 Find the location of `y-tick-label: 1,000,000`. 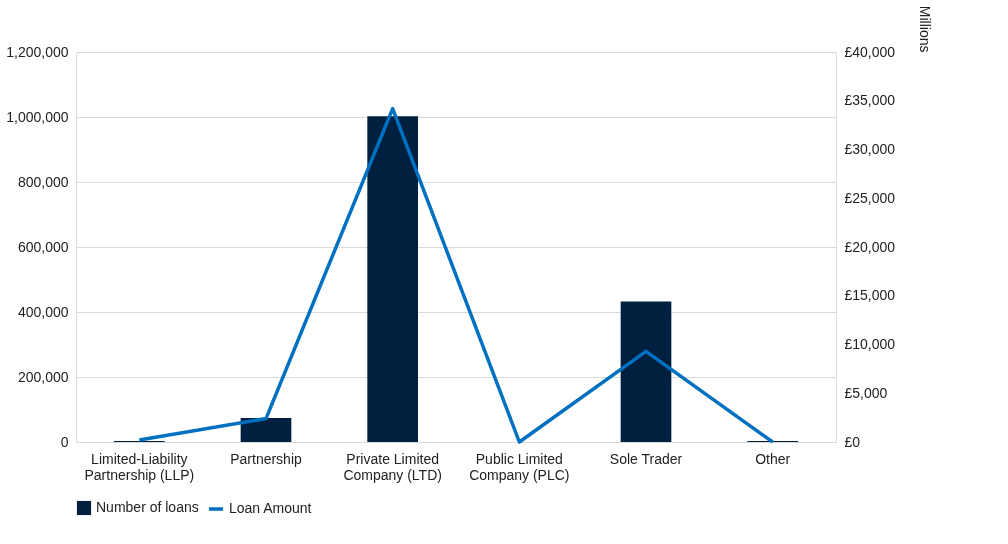

y-tick-label: 1,000,000 is located at coordinates (37, 116).